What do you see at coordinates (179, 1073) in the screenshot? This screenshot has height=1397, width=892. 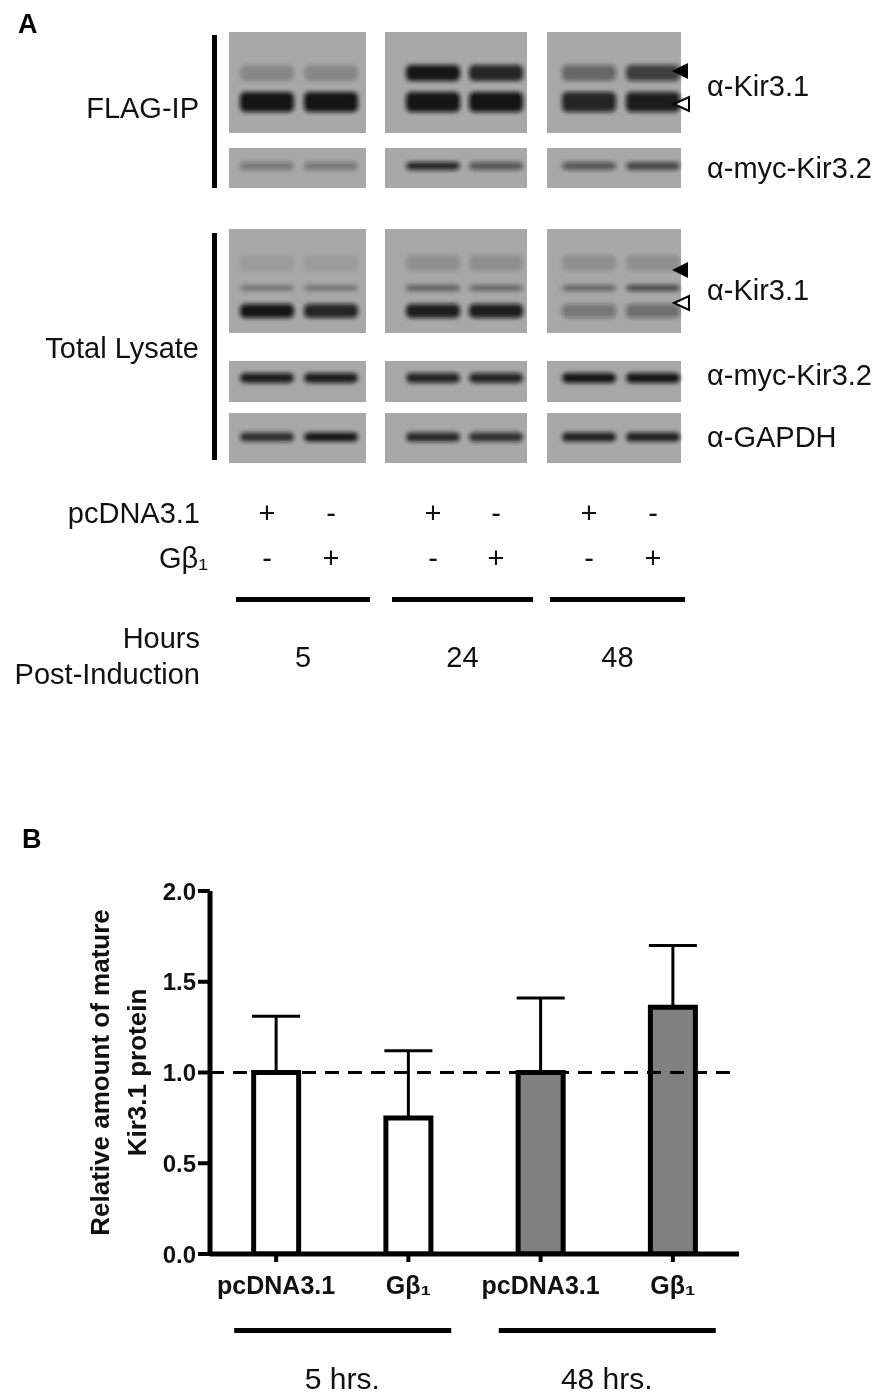 I see `y-tick-label: 1.0` at bounding box center [179, 1073].